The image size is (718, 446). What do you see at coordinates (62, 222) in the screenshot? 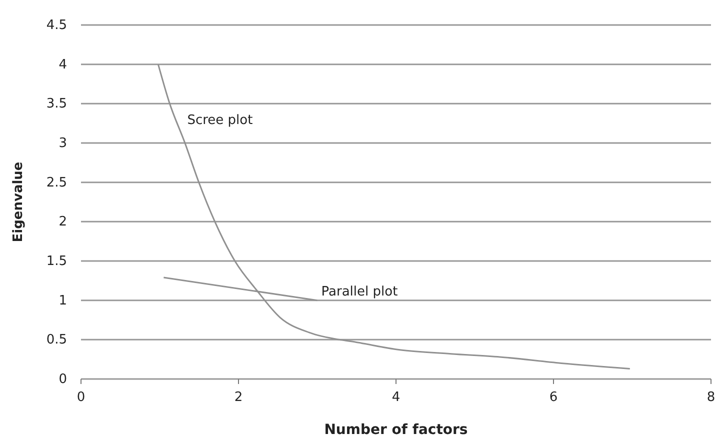
I see `y-tick-label: 2` at bounding box center [62, 222].